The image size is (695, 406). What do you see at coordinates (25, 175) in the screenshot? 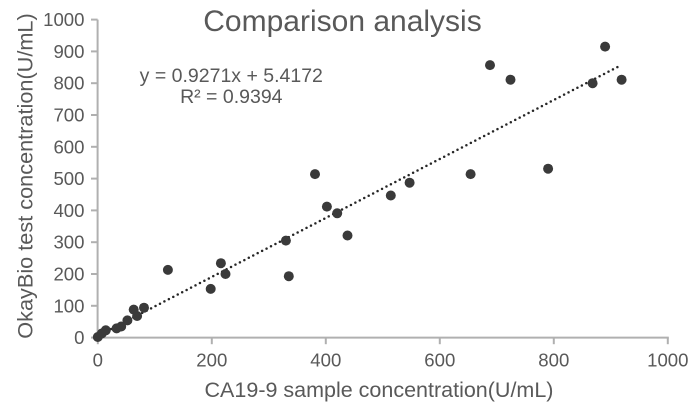
I see `svg-text:OkayBio test concentration(U/m: OkayBio test concentration(U/mL)` at bounding box center [25, 175].